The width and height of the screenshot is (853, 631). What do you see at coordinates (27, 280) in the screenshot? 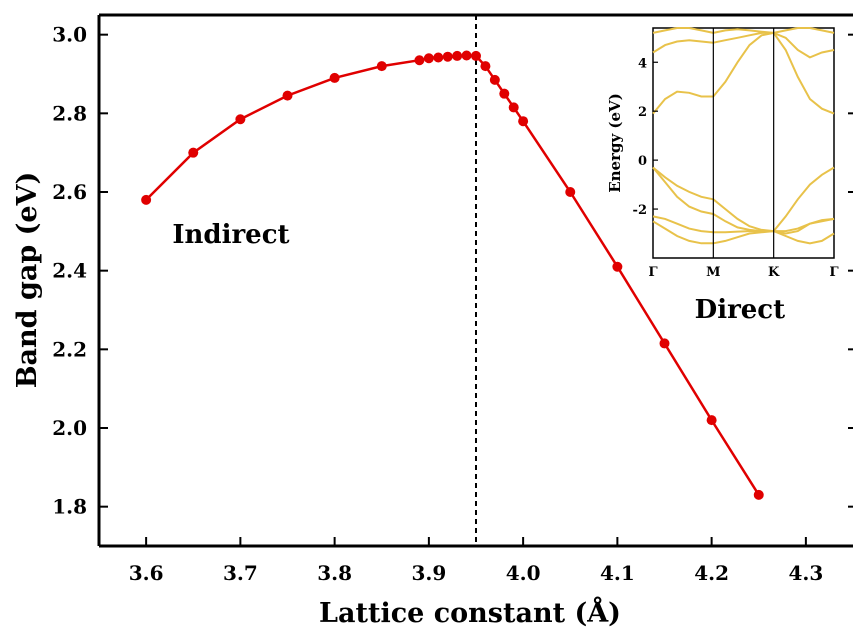
I see `y-axis-title: Band gap (eV)` at bounding box center [27, 280].